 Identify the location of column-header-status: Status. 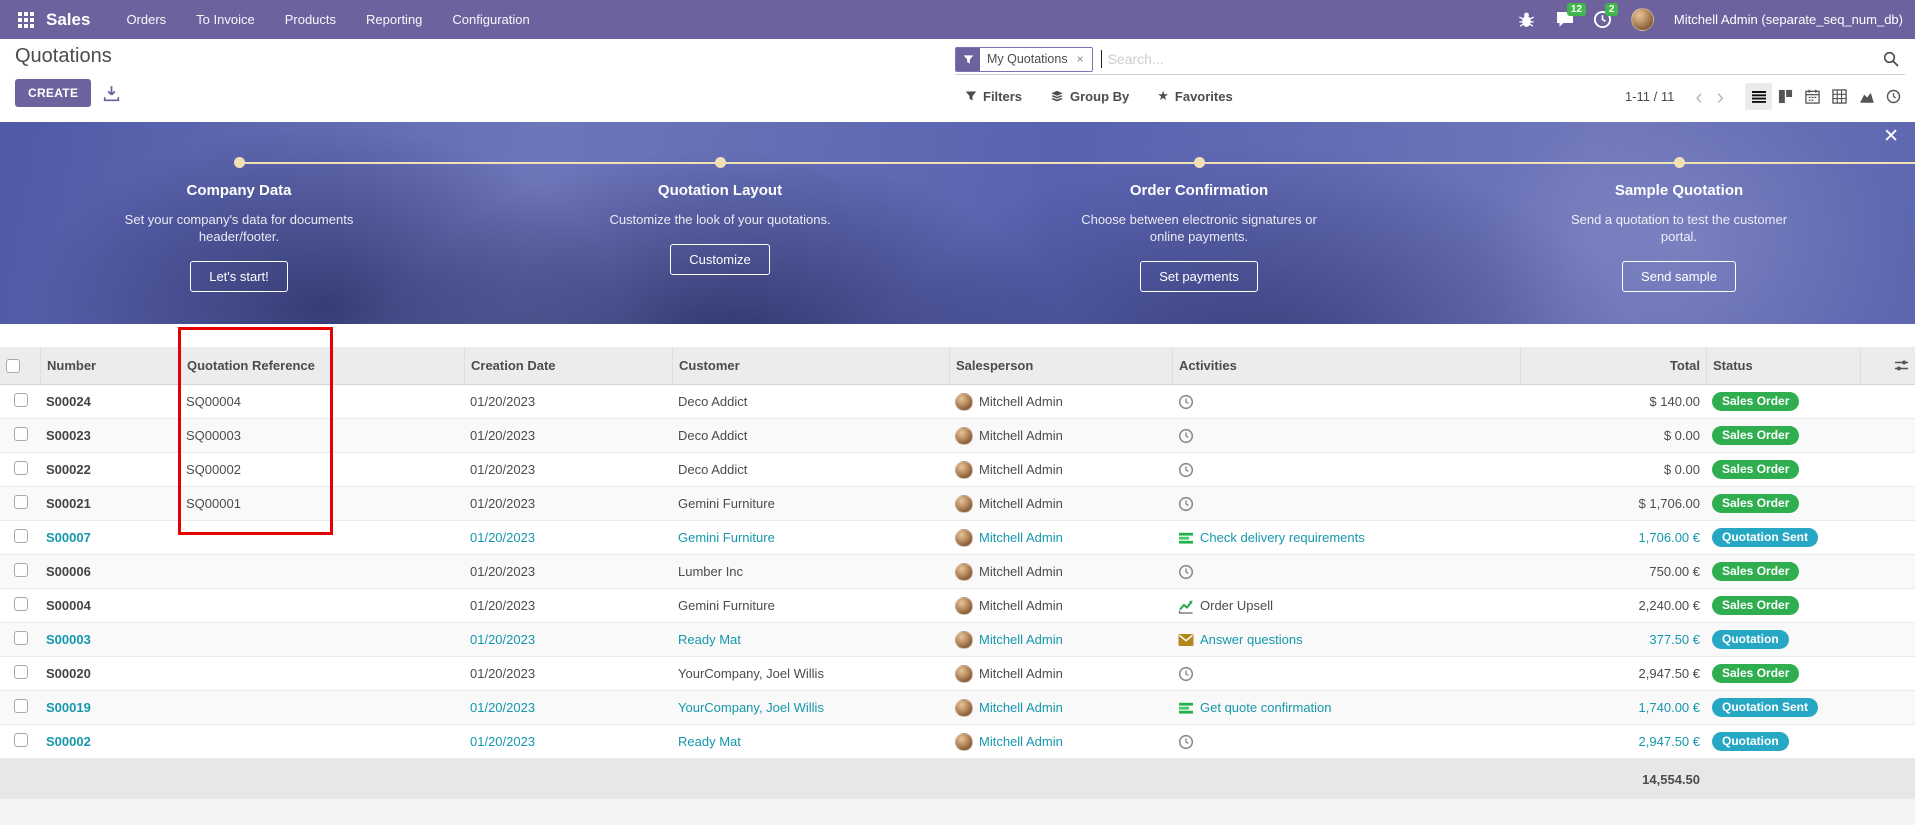
(1783, 365).